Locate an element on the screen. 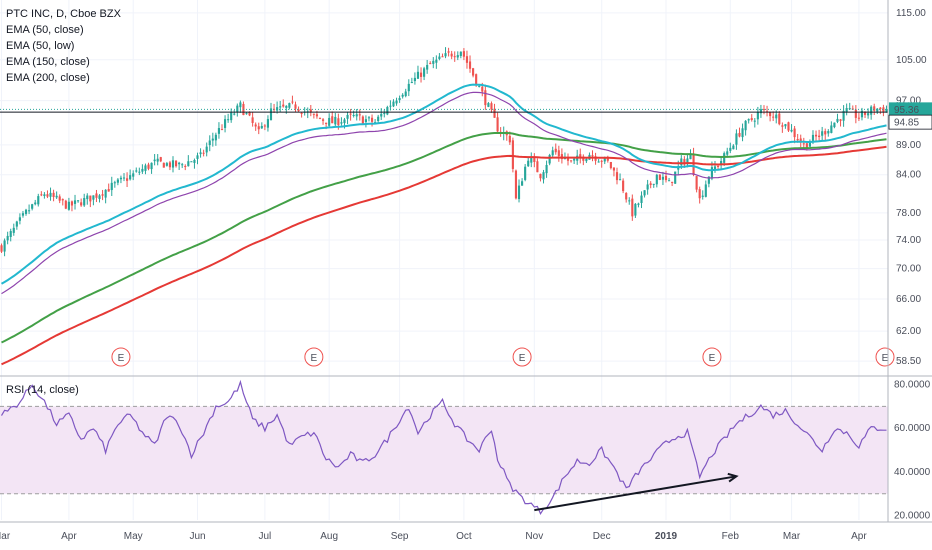 This screenshot has height=550, width=932. horizontal-line-badge-label: 94.85 is located at coordinates (906, 123).